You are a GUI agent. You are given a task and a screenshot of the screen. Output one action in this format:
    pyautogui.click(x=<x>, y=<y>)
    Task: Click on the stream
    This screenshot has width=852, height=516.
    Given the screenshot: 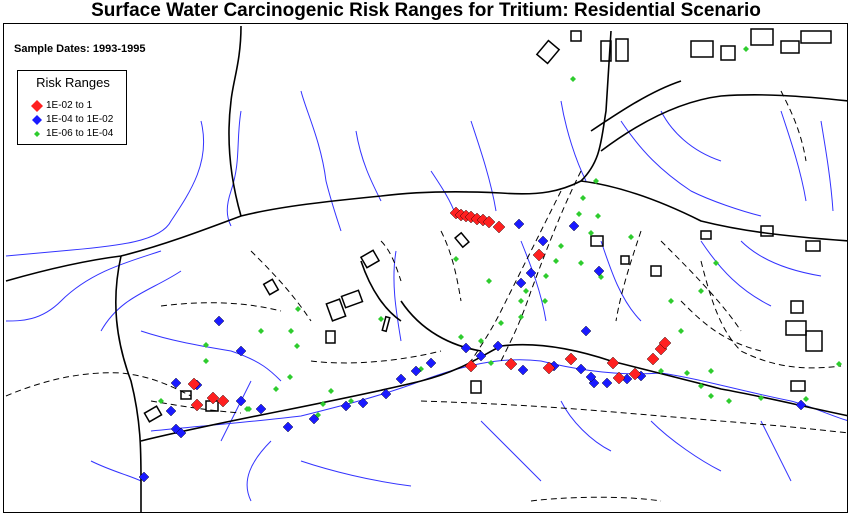 What is the action you would take?
    pyautogui.click(x=259, y=471)
    